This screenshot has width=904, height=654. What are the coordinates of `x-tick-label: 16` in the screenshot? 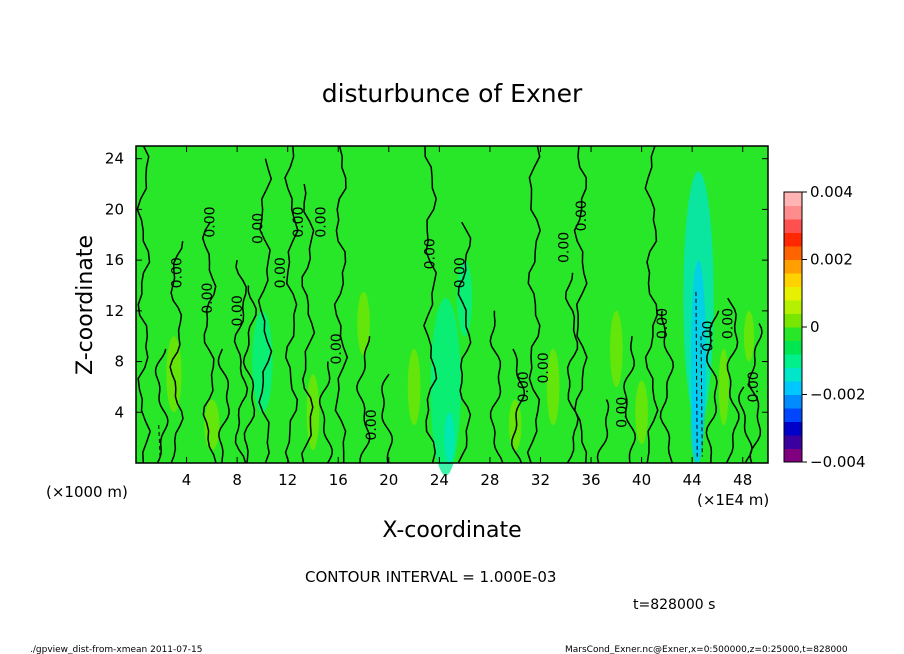 It's located at (338, 480).